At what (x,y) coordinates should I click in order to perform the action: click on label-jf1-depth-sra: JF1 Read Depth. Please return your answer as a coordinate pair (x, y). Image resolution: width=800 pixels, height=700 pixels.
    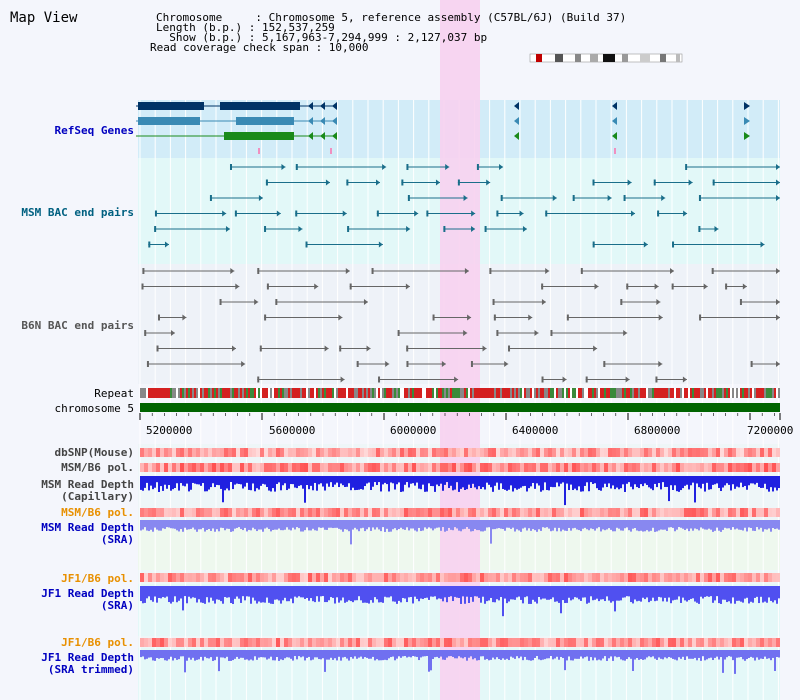
    Looking at the image, I should click on (87, 593).